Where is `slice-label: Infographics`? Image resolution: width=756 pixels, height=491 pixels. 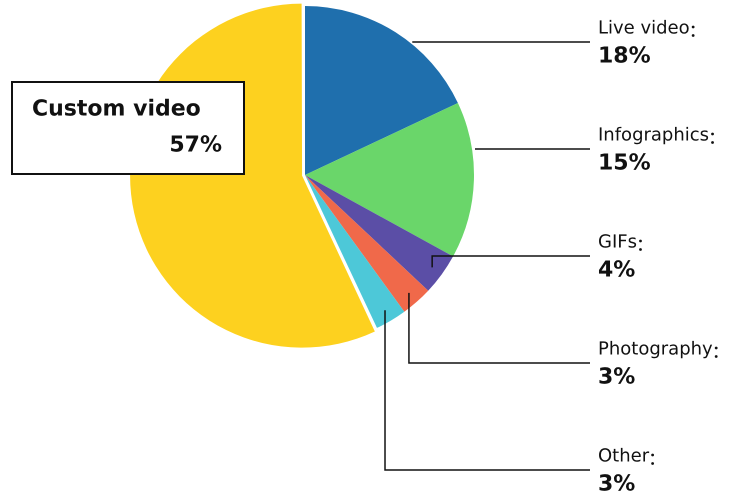
slice-label: Infographics is located at coordinates (654, 135).